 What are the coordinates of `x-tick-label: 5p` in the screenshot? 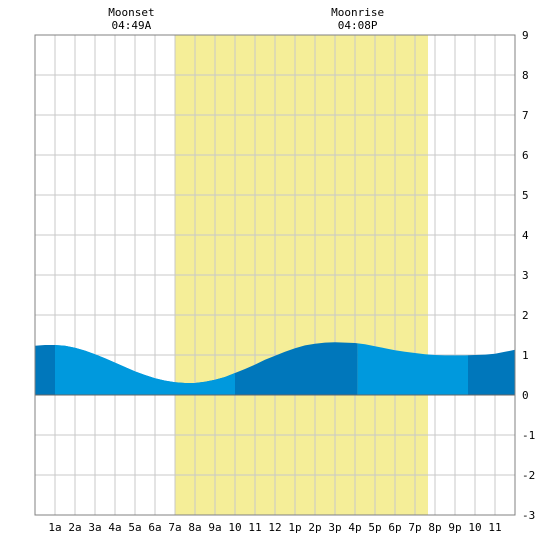 It's located at (374, 527).